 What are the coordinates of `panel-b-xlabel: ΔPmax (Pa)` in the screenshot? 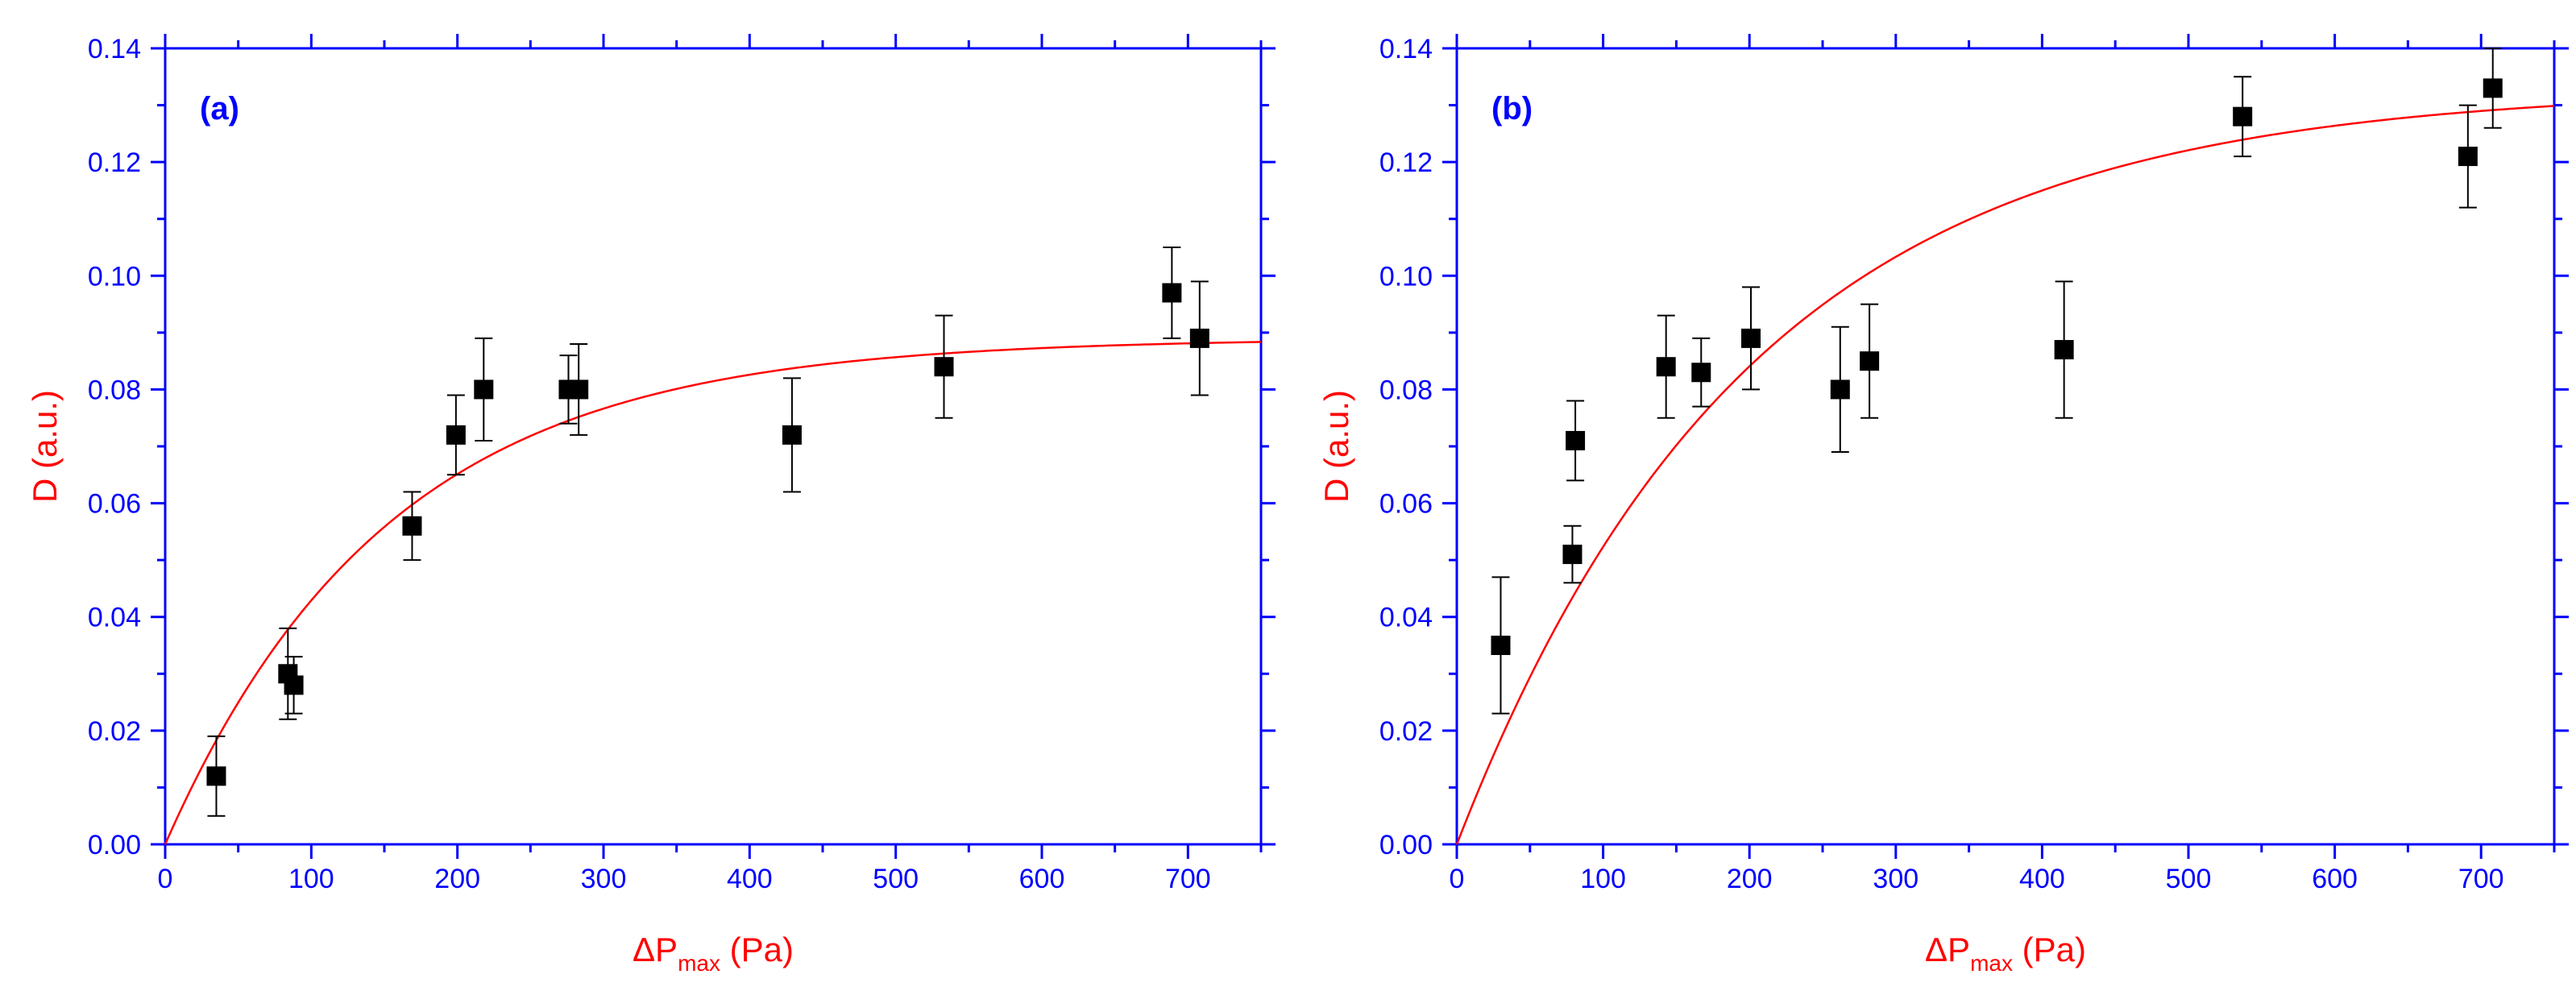 It's located at (2005, 953).